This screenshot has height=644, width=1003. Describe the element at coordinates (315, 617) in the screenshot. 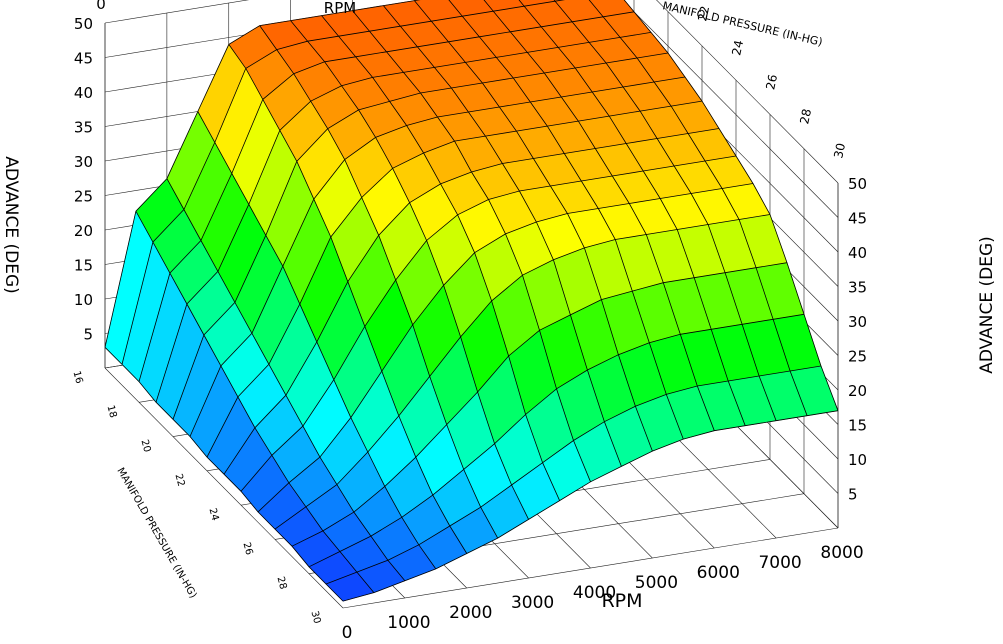

I see `pressure-left-tick-label: 30` at that location.